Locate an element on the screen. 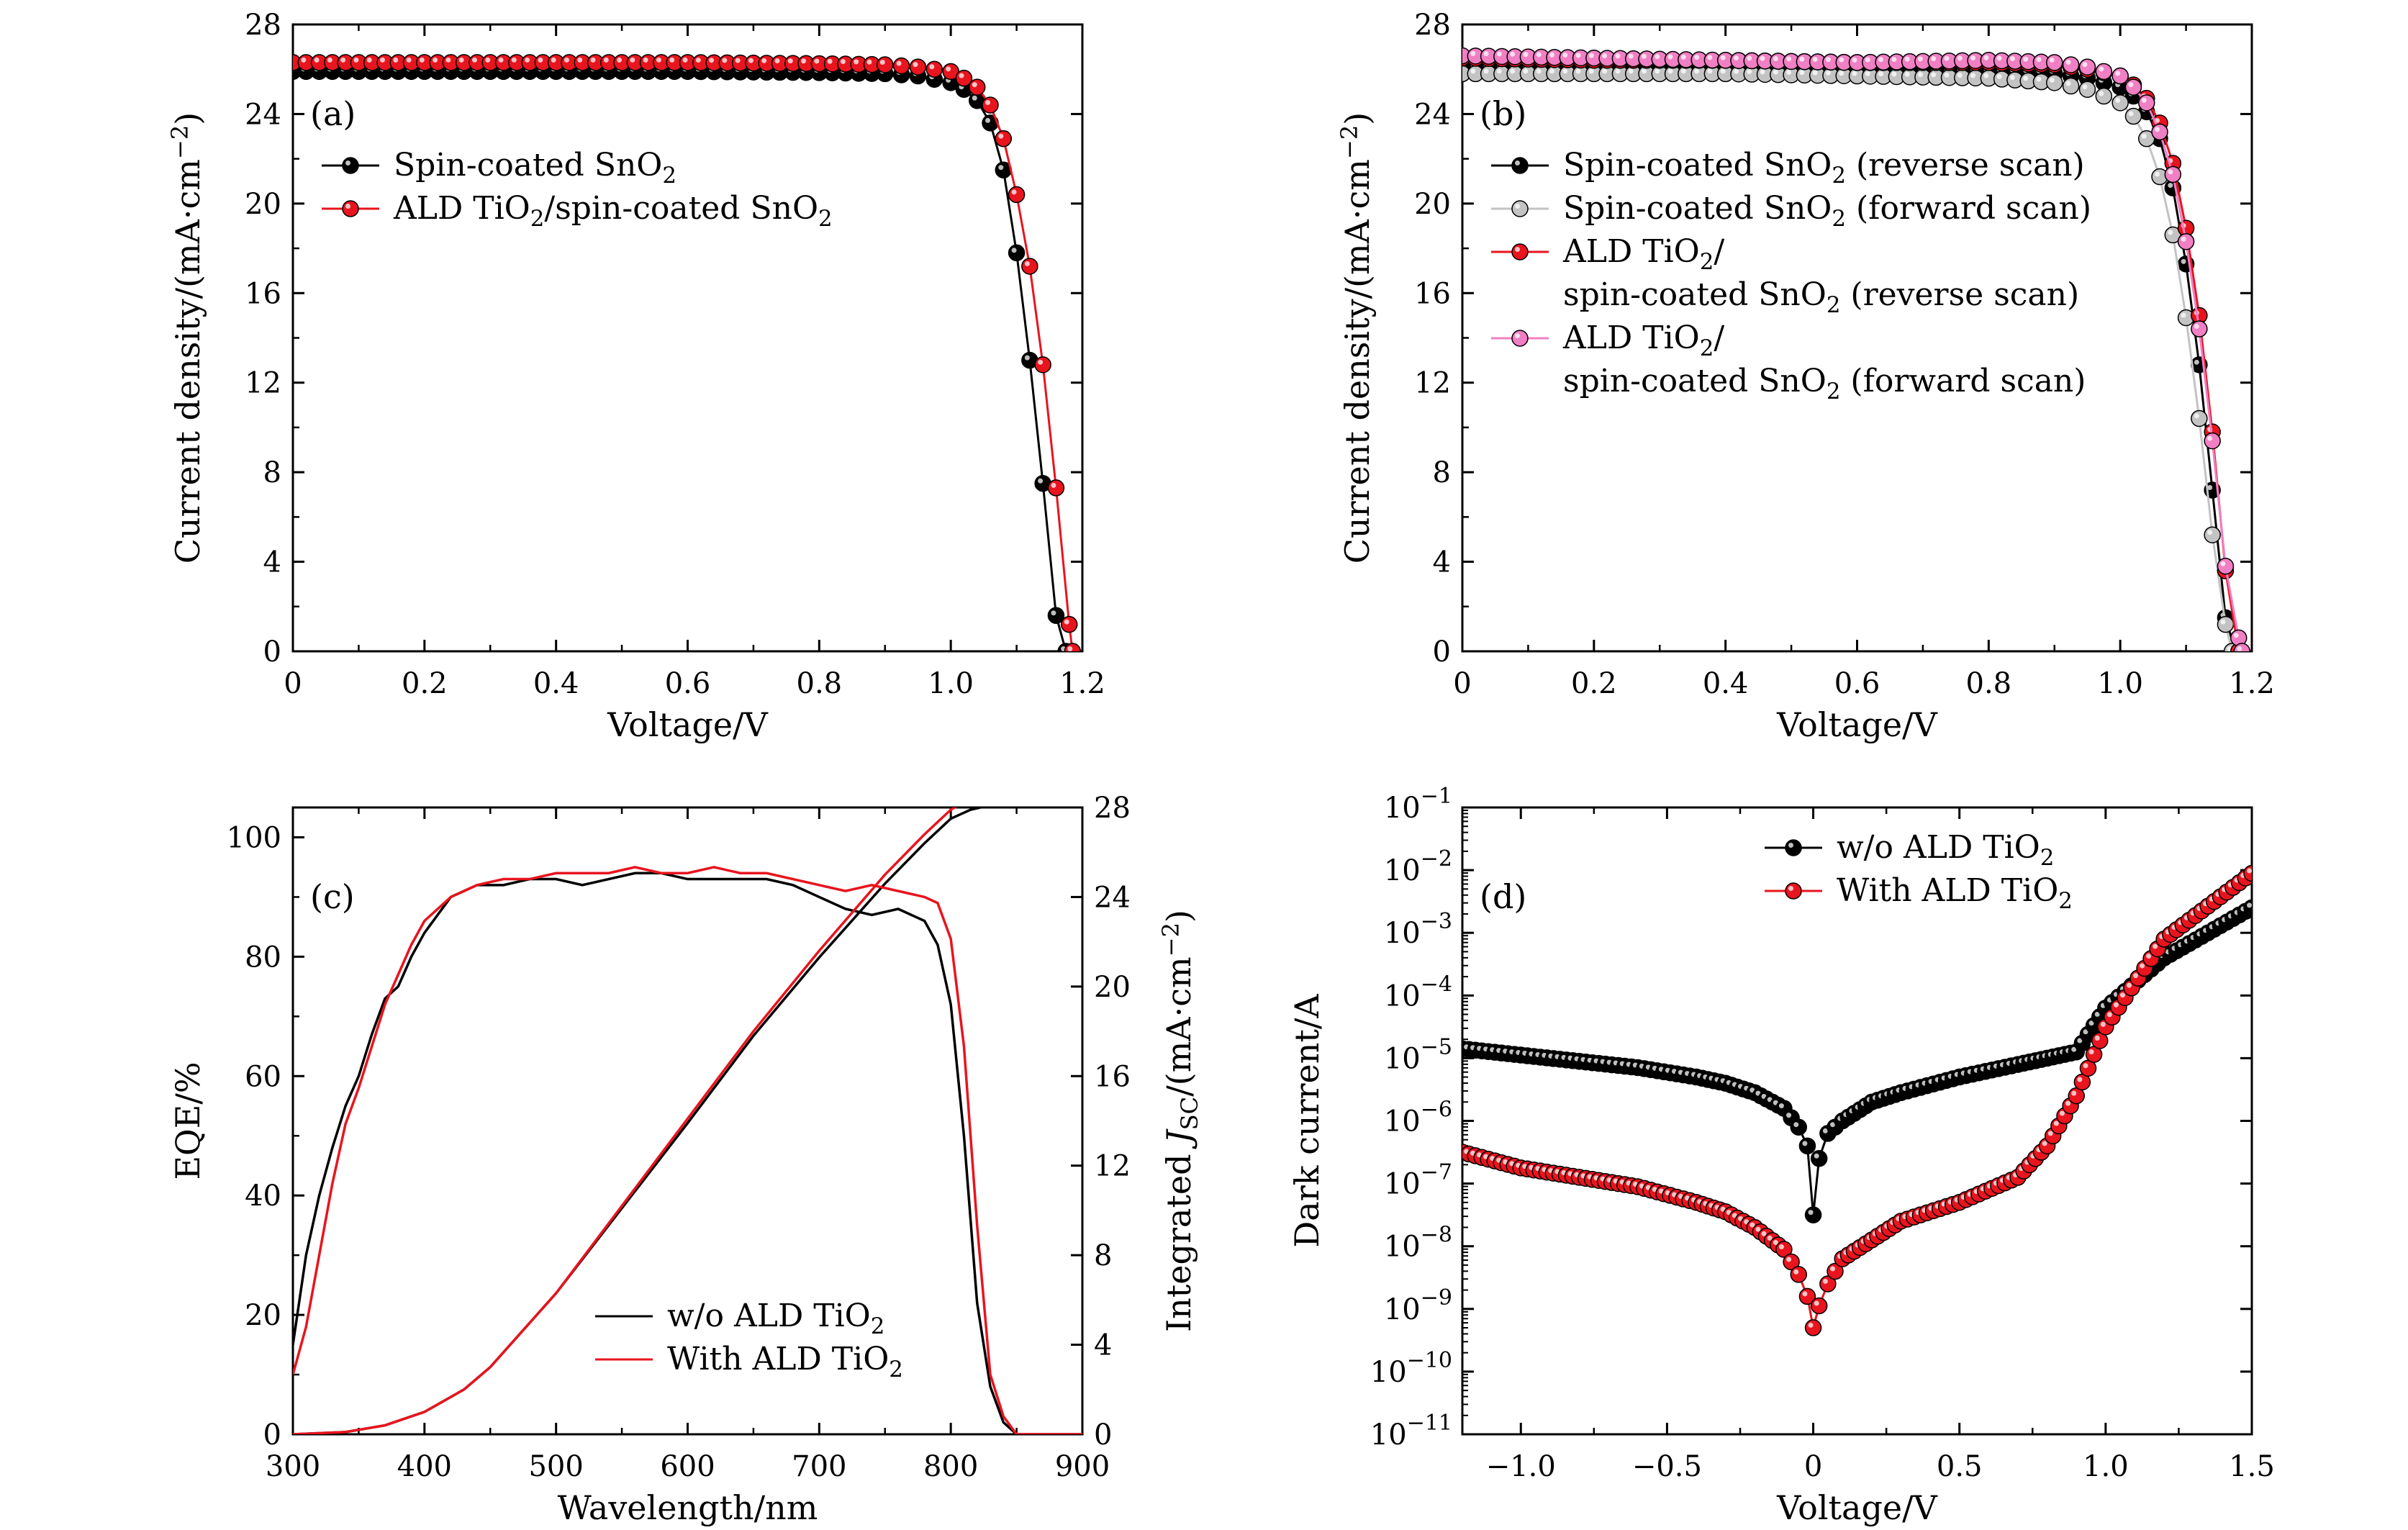 The height and width of the screenshot is (1530, 2408). y-tick-label: 10⁻⁸ is located at coordinates (1418, 1243).